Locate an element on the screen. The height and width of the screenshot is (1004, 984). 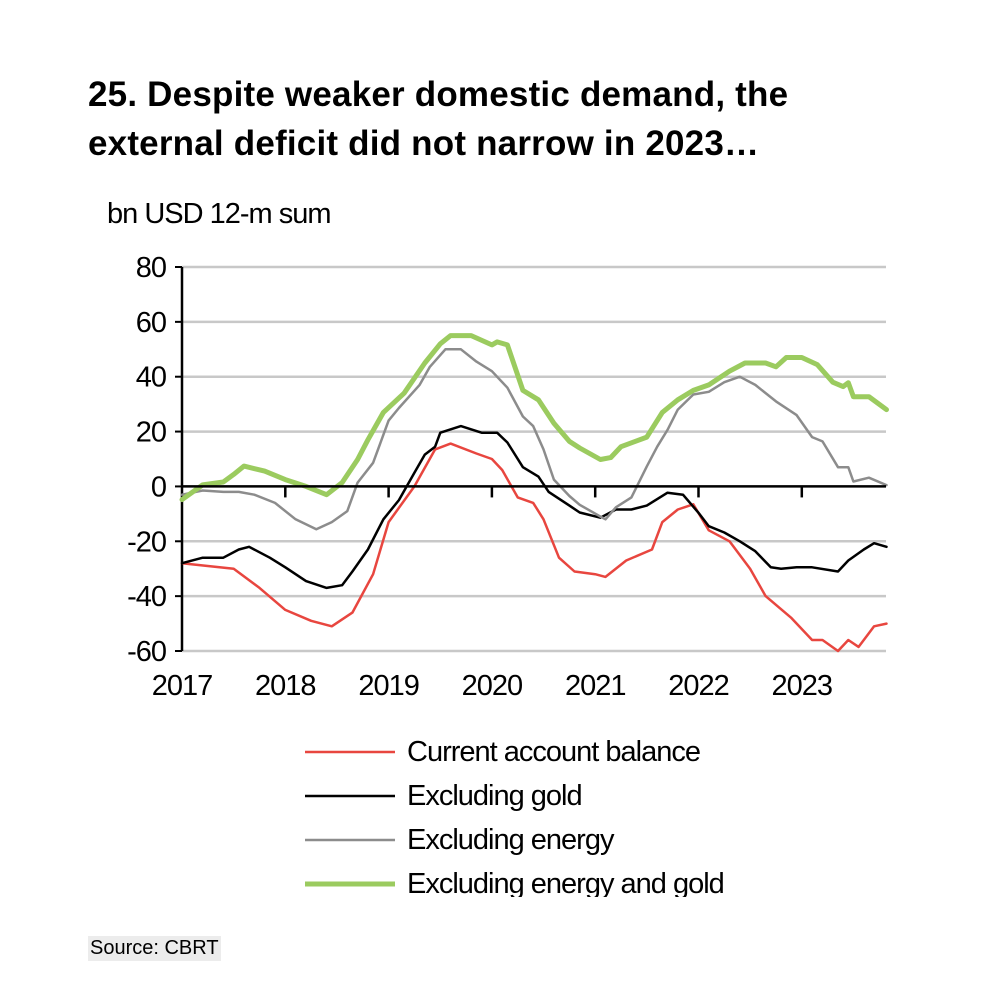
y-tick-label: -20 is located at coordinates (146, 542).